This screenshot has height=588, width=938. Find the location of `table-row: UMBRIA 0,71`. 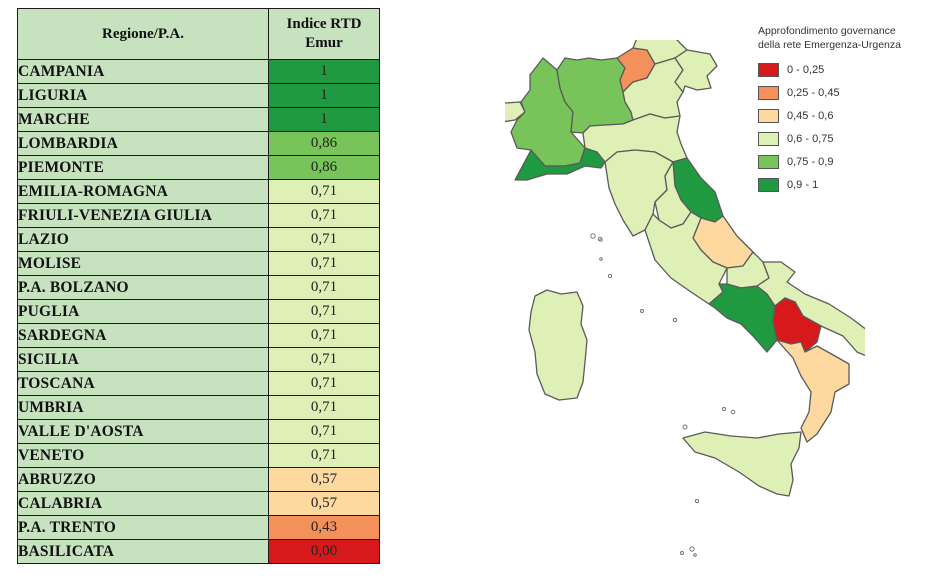

table-row: UMBRIA 0,71 is located at coordinates (198, 407).